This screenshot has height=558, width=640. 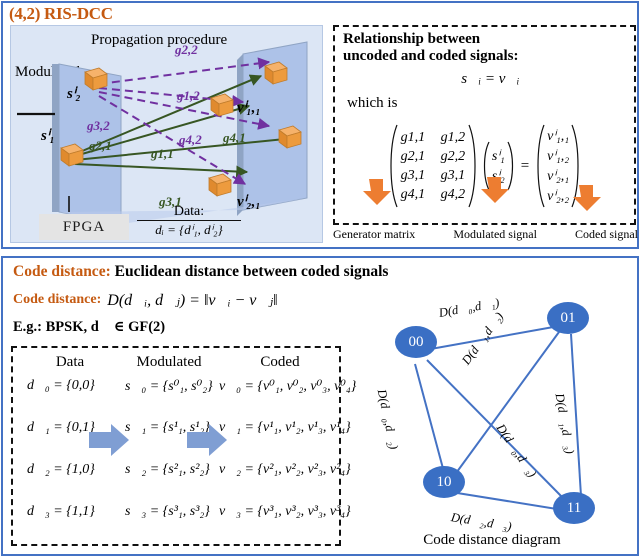 What do you see at coordinates (416, 342) in the screenshot?
I see `graph-node-00: 00` at bounding box center [416, 342].